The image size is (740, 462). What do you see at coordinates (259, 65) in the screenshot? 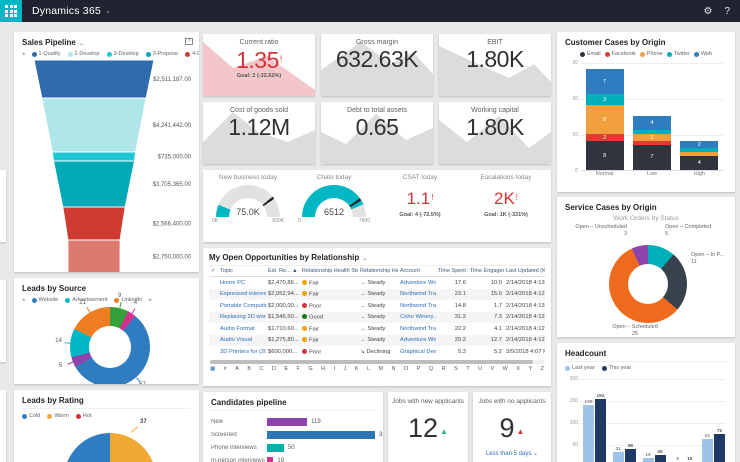
I see `kpi-card: Current ratio 1.35! Goal: 2 (-32.62%)` at bounding box center [259, 65].